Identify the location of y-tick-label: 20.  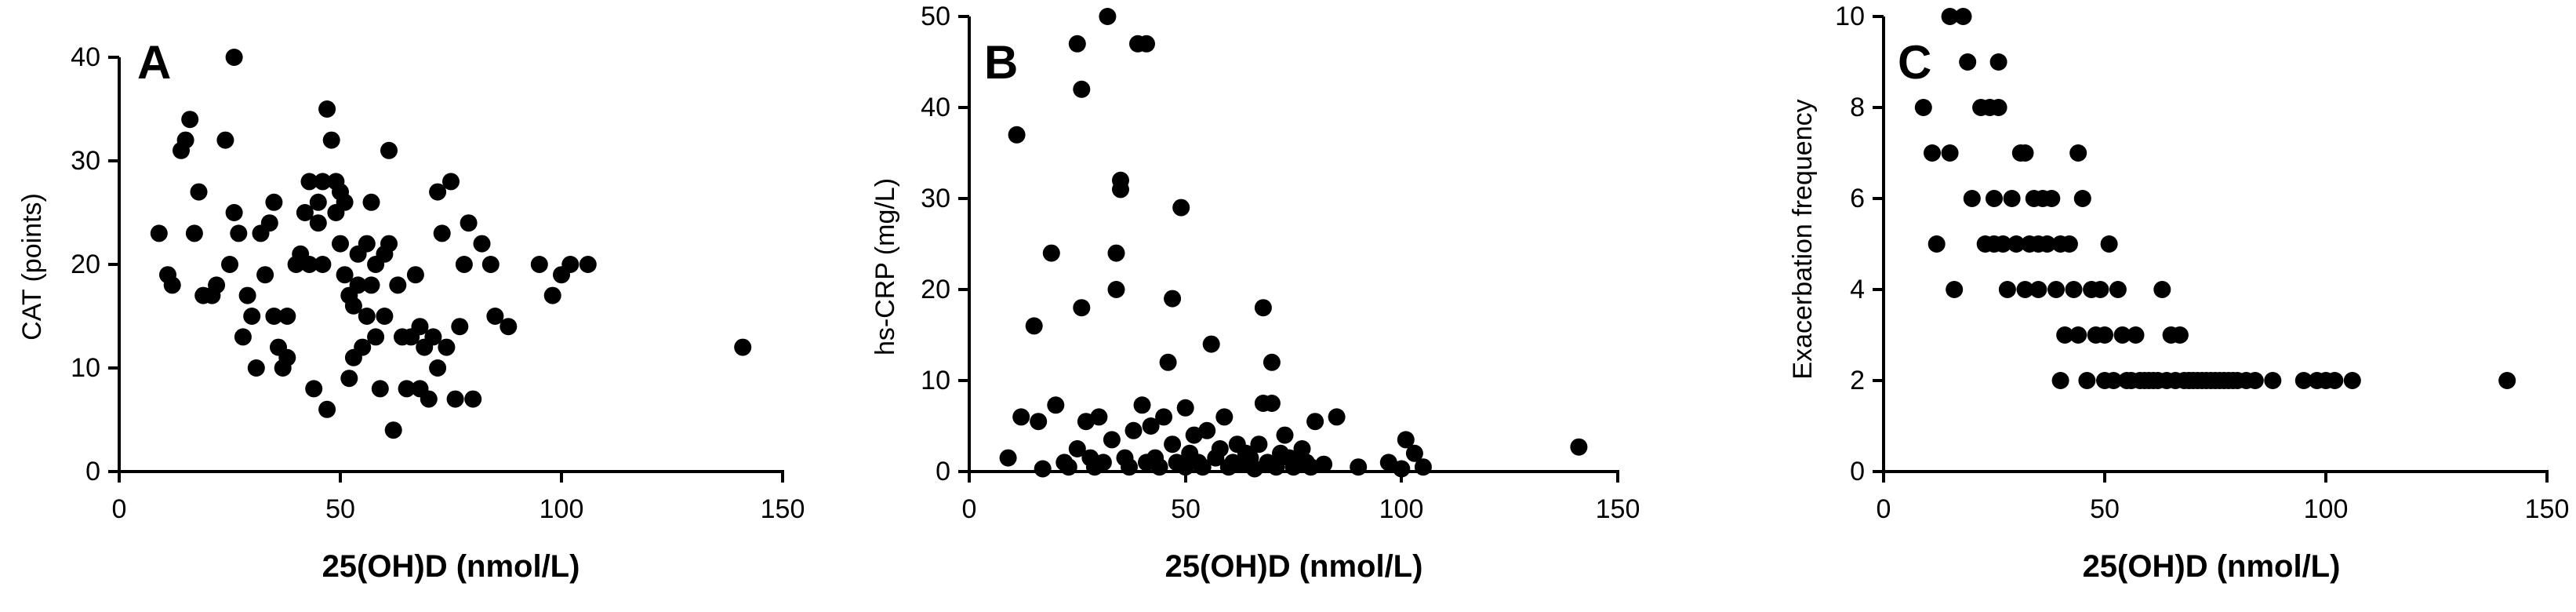
(935, 289).